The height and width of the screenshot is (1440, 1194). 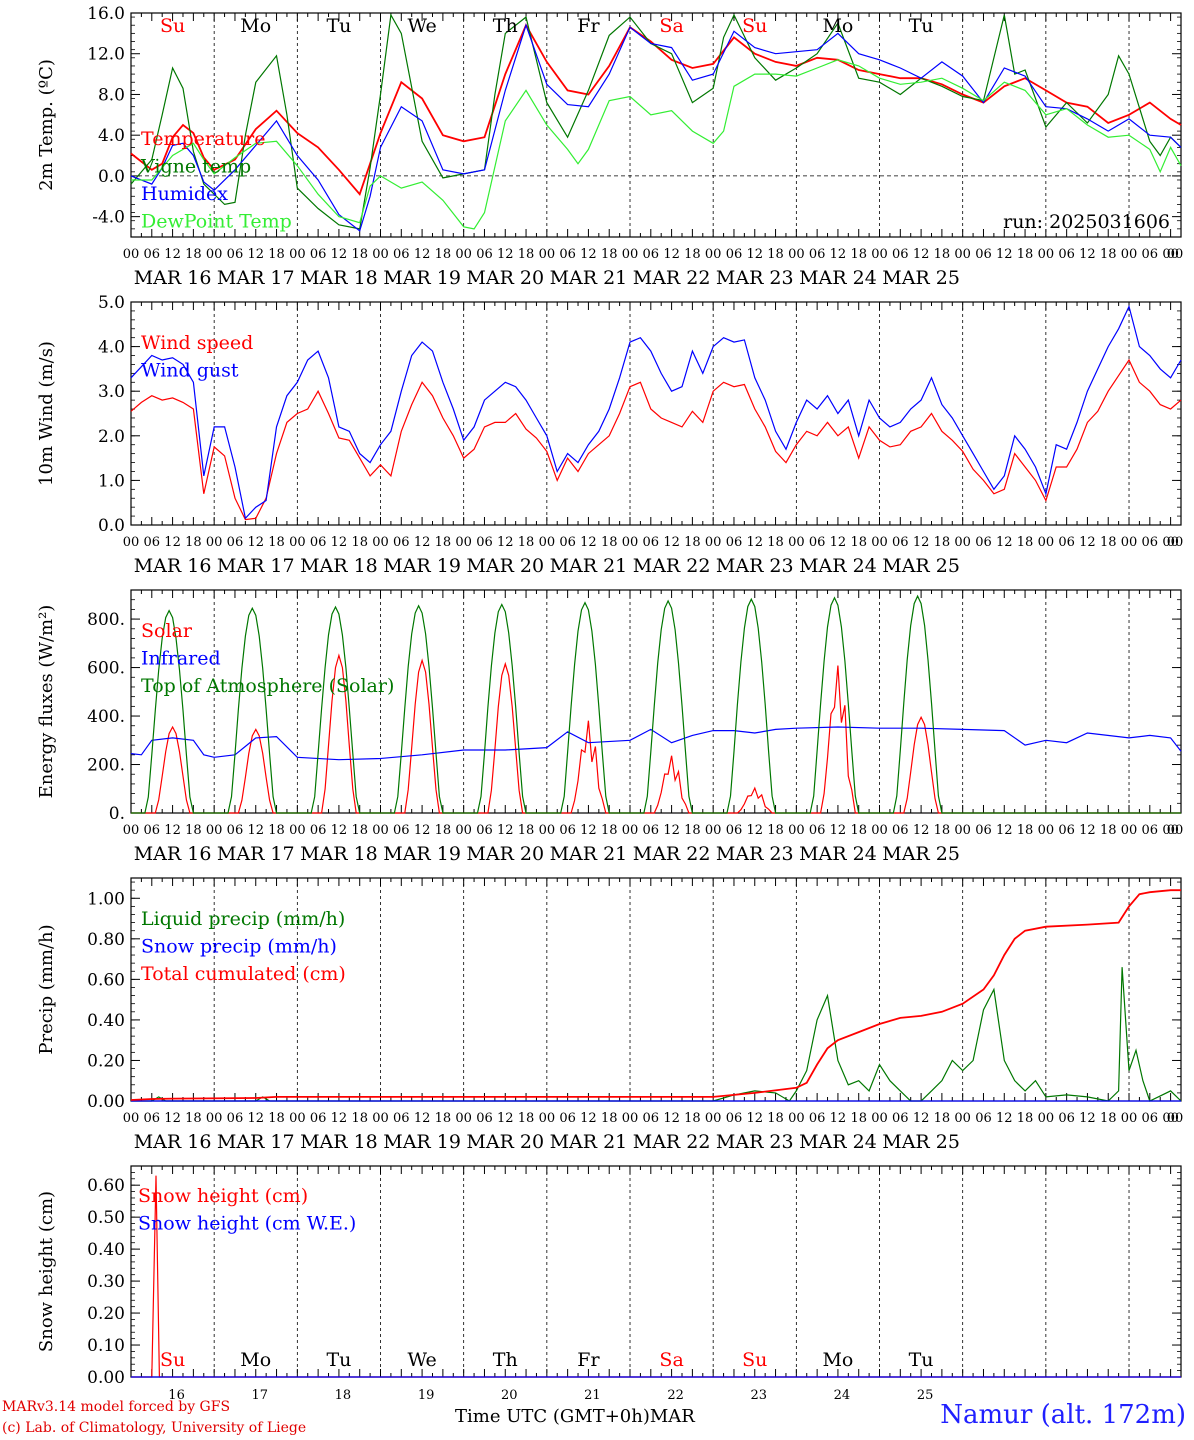 What do you see at coordinates (46, 702) in the screenshot?
I see `y-axis-label-energy: Energy fluxes (W/m²)` at bounding box center [46, 702].